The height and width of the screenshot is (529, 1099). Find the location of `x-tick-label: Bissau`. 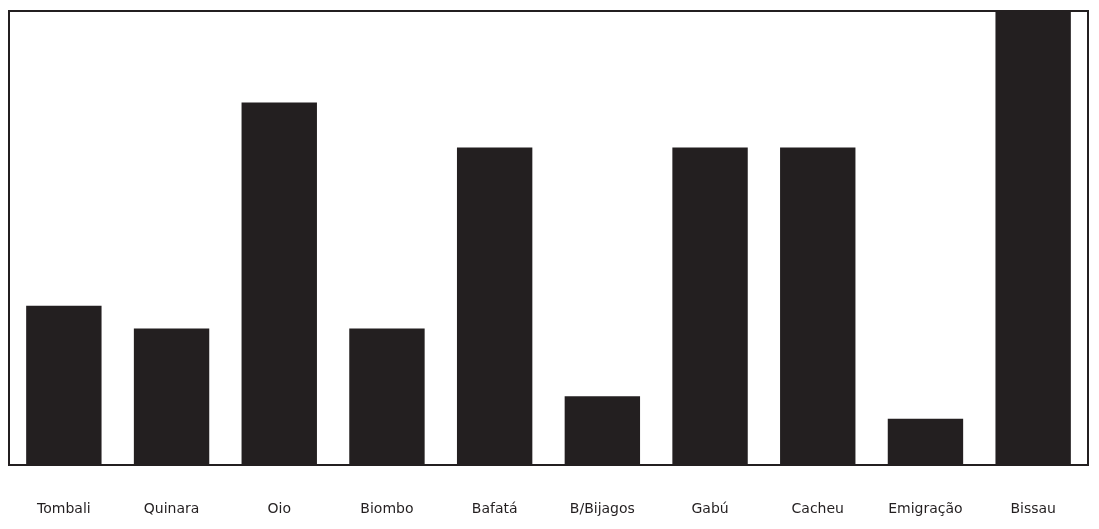

x-tick-label: Bissau is located at coordinates (1033, 507).